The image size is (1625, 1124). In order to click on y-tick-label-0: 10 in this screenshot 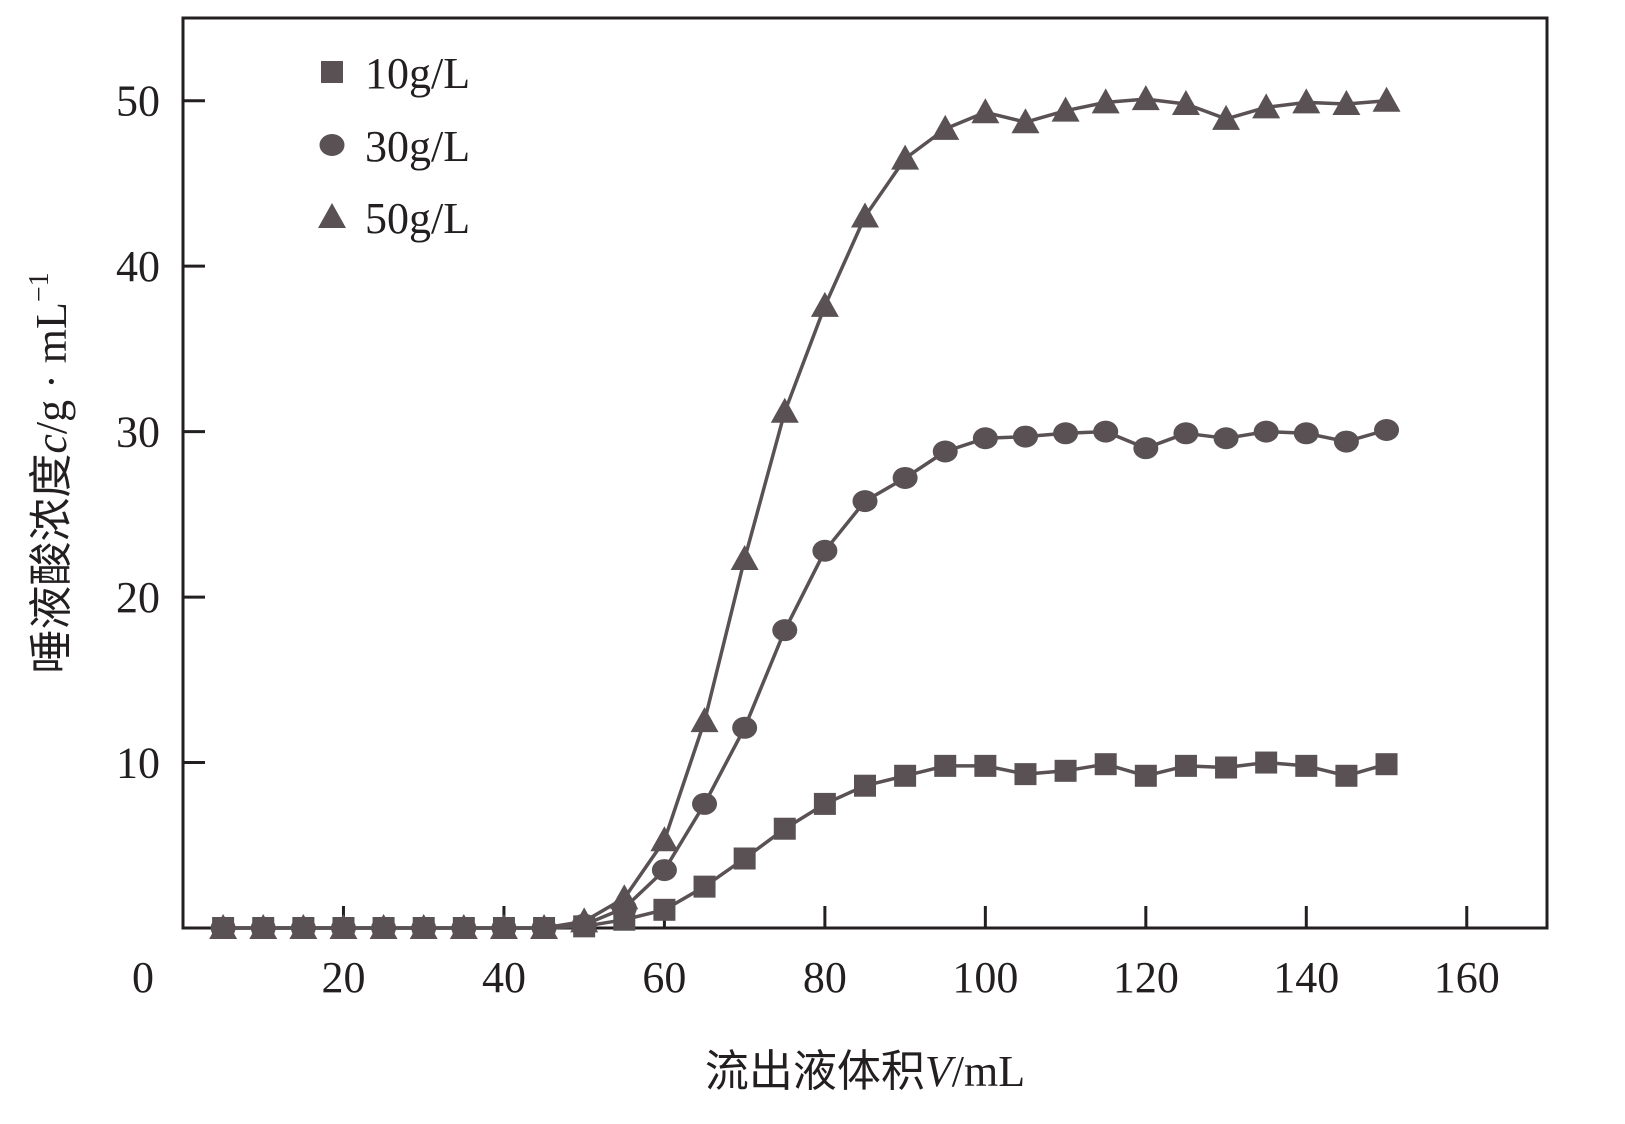, I will do `click(138, 763)`.